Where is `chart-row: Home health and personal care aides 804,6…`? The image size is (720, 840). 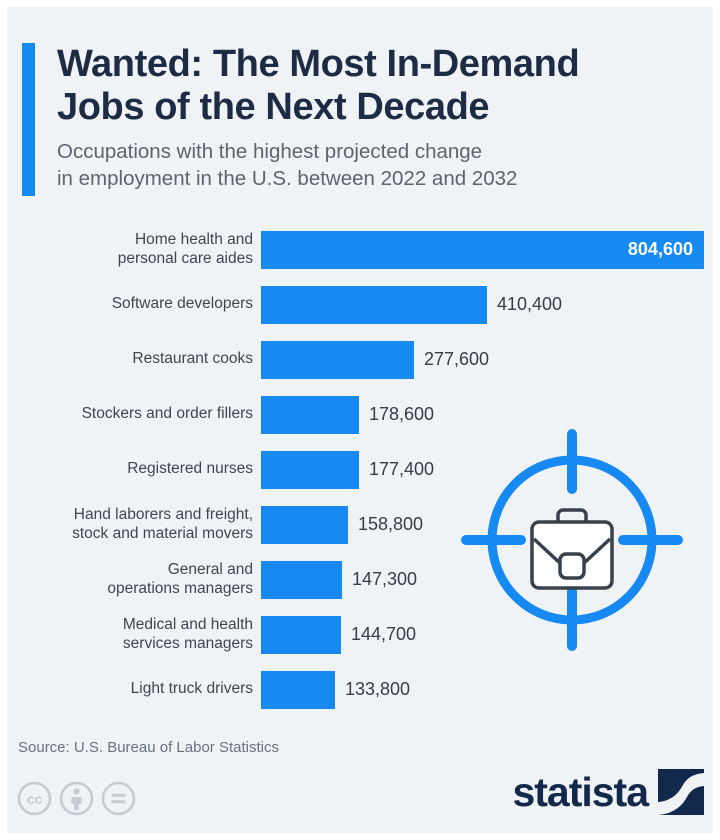
chart-row: Home health and personal care aides 804,6… is located at coordinates (364, 249).